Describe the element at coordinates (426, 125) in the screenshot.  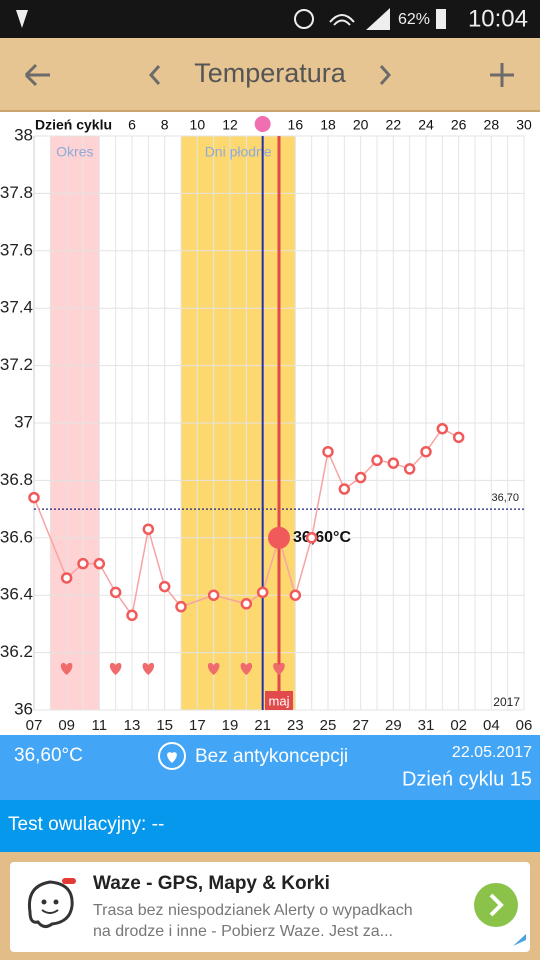
I see `x2-tick-label: 24` at that location.